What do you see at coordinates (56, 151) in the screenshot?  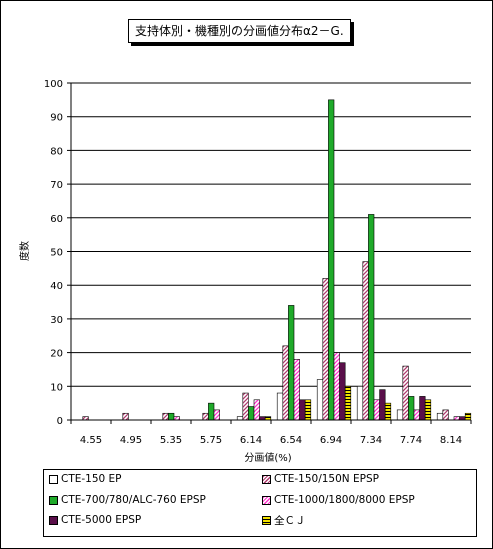 I see `y-tick-label: 80` at bounding box center [56, 151].